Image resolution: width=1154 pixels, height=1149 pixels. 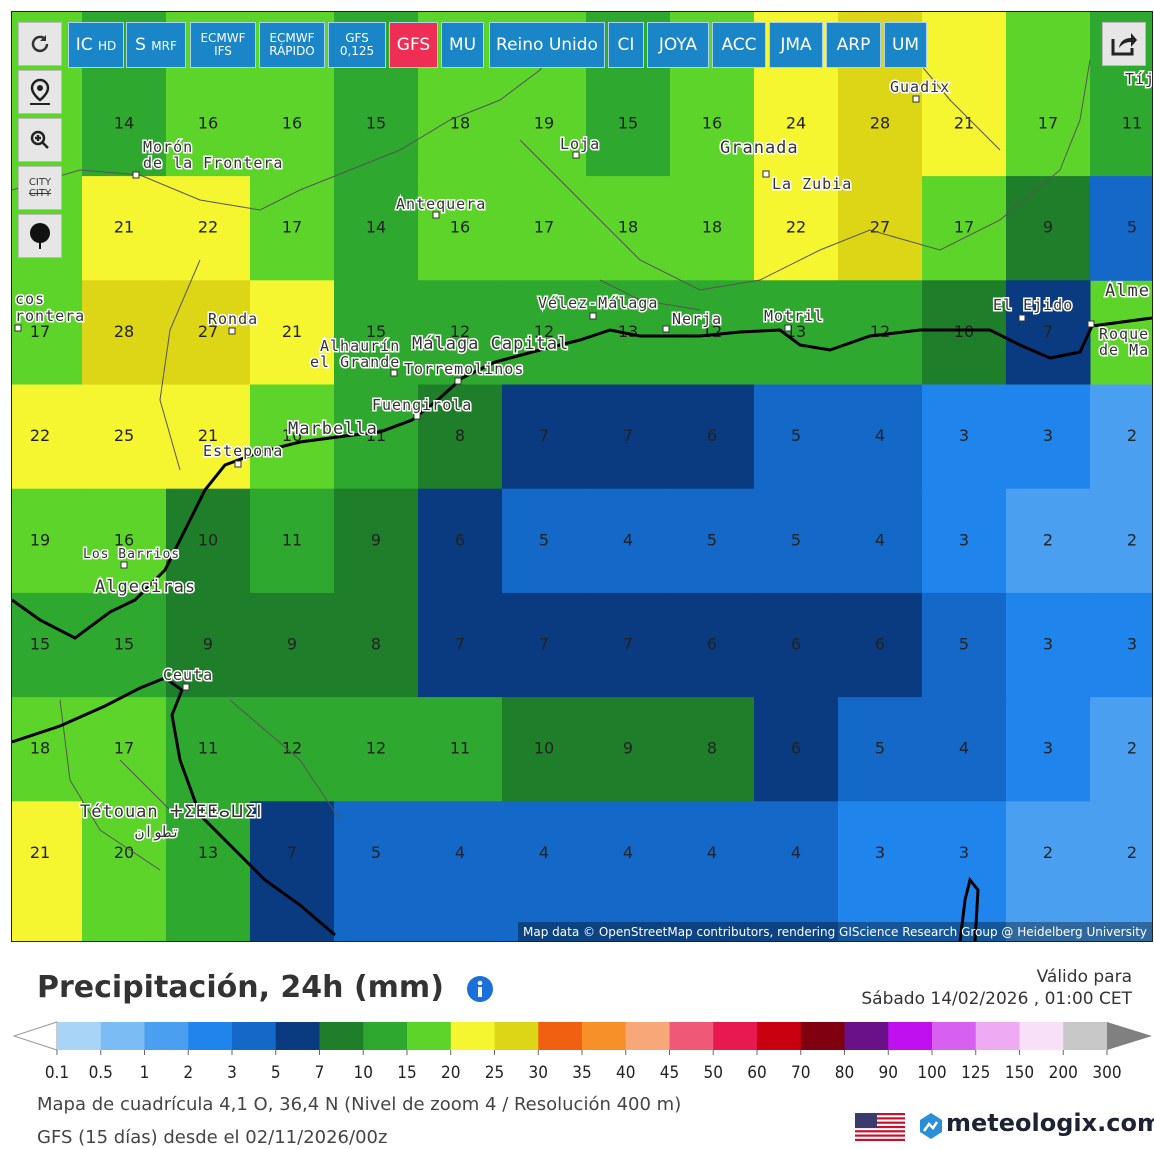 I want to click on location-button, so click(x=40, y=92).